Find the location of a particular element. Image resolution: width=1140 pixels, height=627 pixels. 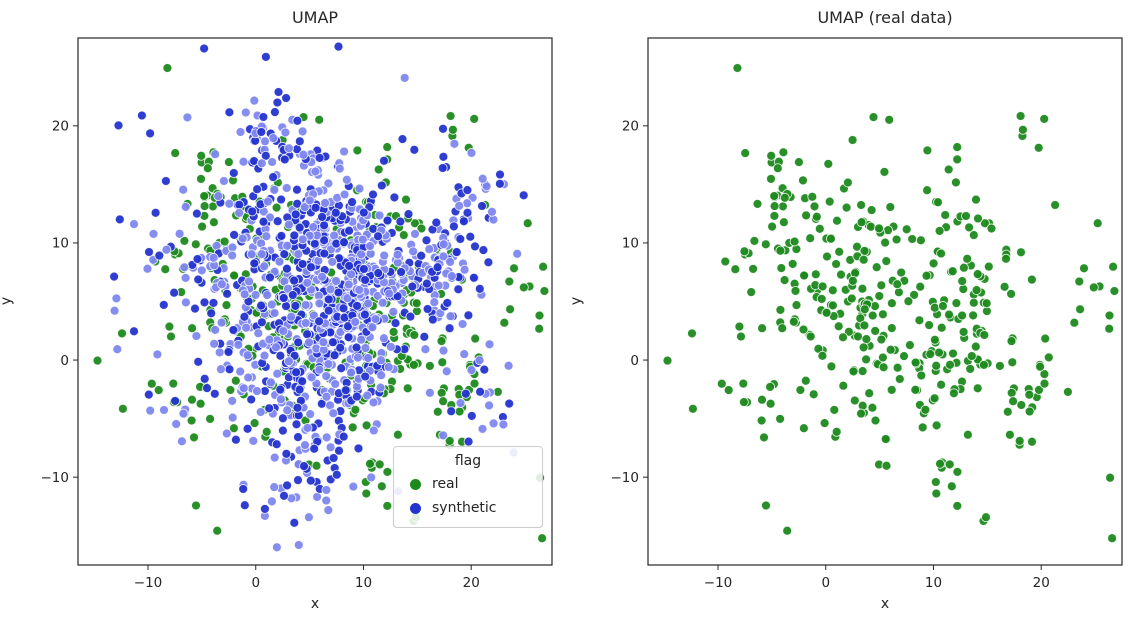

legend-marker-synthetic-icon is located at coordinates (415, 508).